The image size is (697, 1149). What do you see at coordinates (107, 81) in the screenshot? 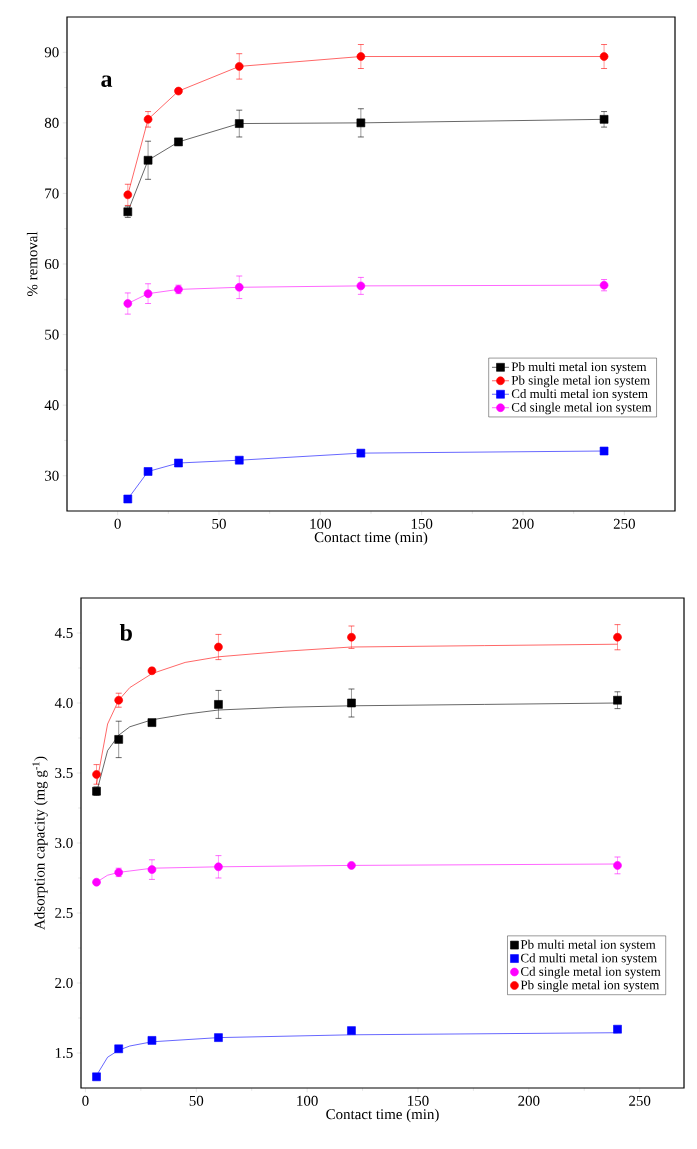
I see `annotation: a` at bounding box center [107, 81].